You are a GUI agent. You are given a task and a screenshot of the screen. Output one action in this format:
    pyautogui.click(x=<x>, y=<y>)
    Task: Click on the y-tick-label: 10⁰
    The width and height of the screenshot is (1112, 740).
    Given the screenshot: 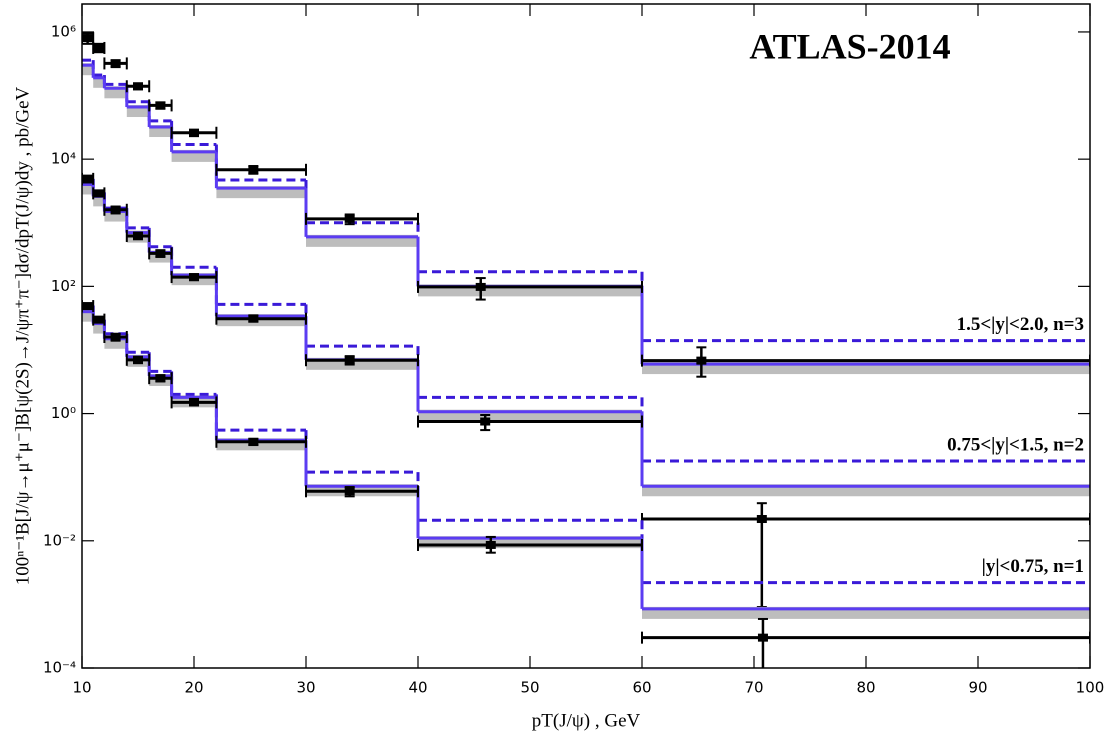 What is the action you would take?
    pyautogui.click(x=63, y=413)
    